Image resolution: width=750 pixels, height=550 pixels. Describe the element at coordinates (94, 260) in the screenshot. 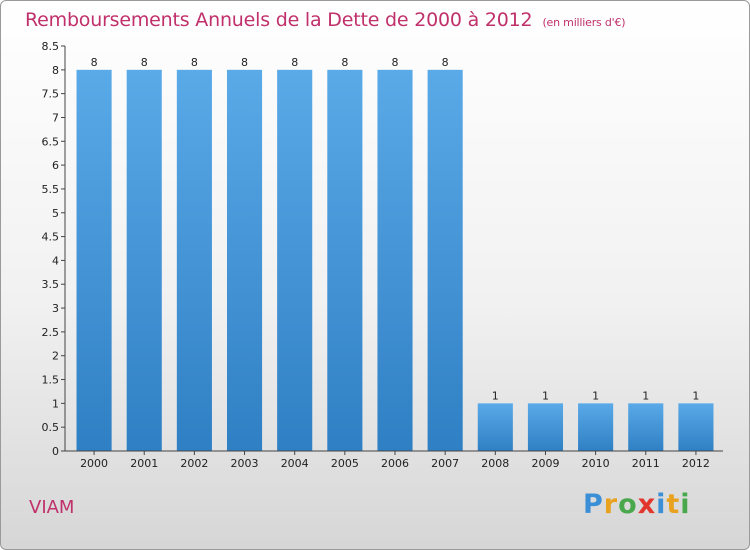

I see `bar-2000` at that location.